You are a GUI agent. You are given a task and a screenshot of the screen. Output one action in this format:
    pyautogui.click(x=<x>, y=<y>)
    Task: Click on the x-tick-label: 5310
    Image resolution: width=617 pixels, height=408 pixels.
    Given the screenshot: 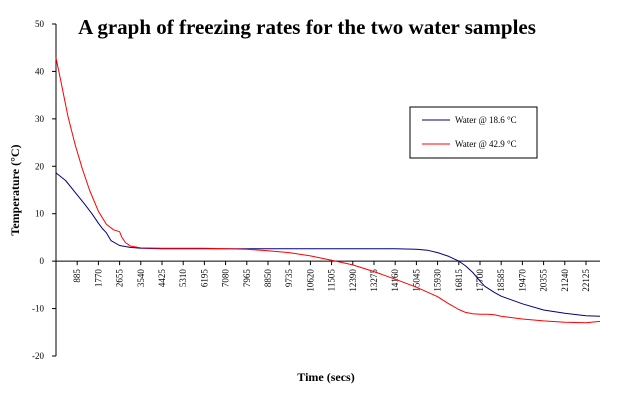 What is the action you would take?
    pyautogui.click(x=183, y=278)
    